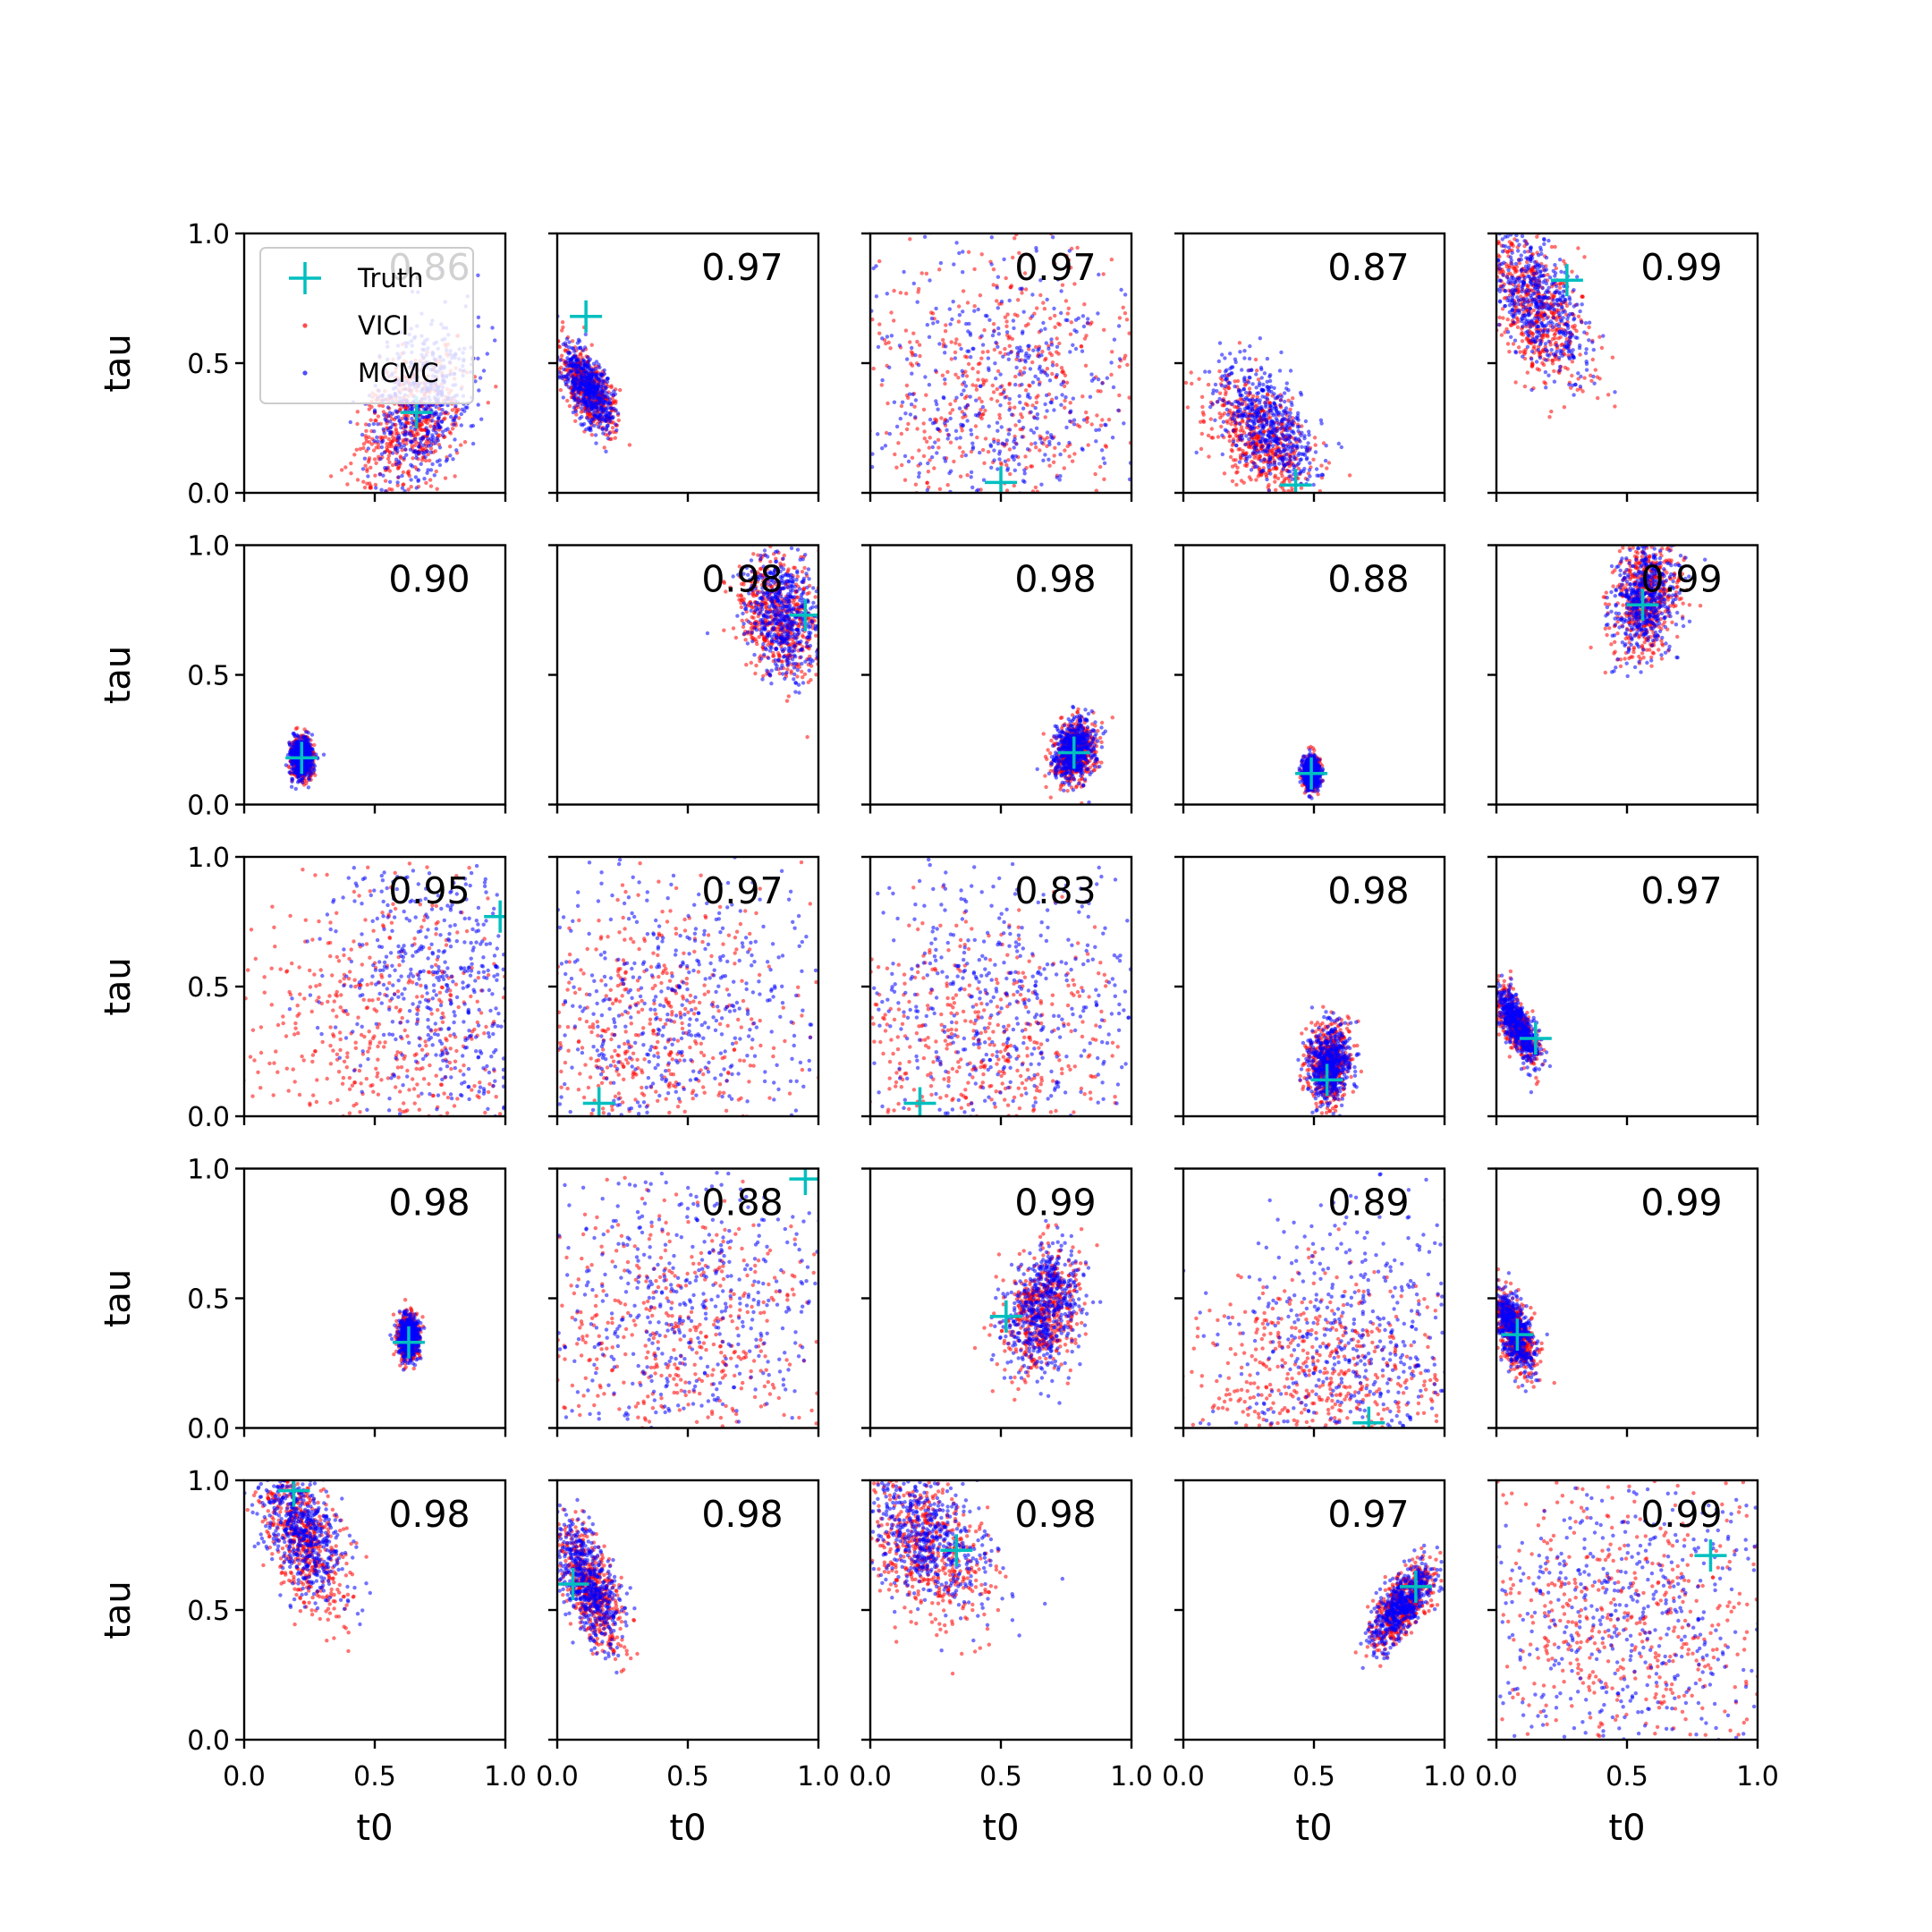  What do you see at coordinates (305, 325) in the screenshot?
I see `legend-vici-icon` at bounding box center [305, 325].